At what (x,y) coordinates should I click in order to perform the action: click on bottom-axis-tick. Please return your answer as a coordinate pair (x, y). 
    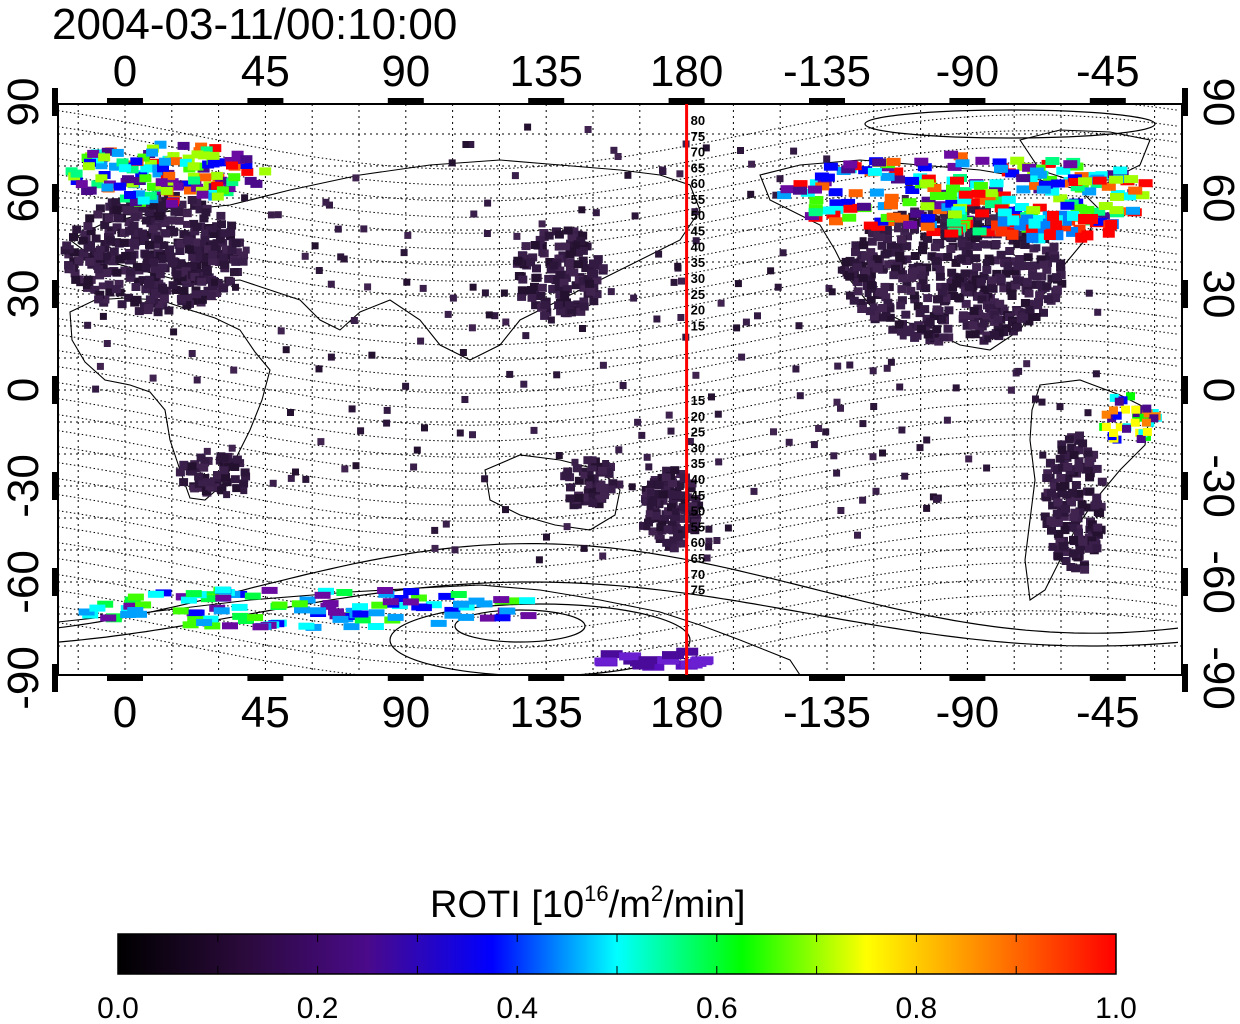
    Looking at the image, I should click on (1107, 678).